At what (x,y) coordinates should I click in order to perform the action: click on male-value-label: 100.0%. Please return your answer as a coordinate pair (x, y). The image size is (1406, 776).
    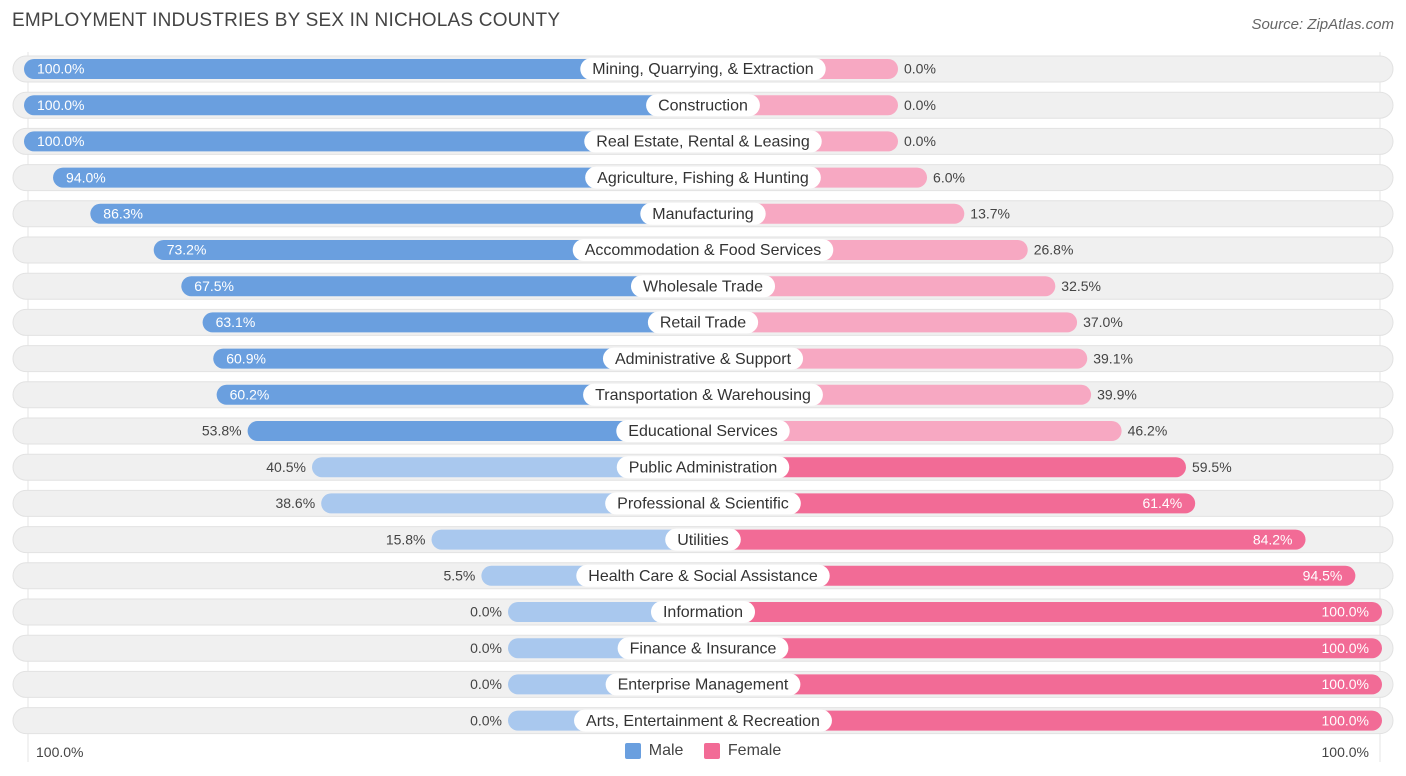
    Looking at the image, I should click on (60, 141).